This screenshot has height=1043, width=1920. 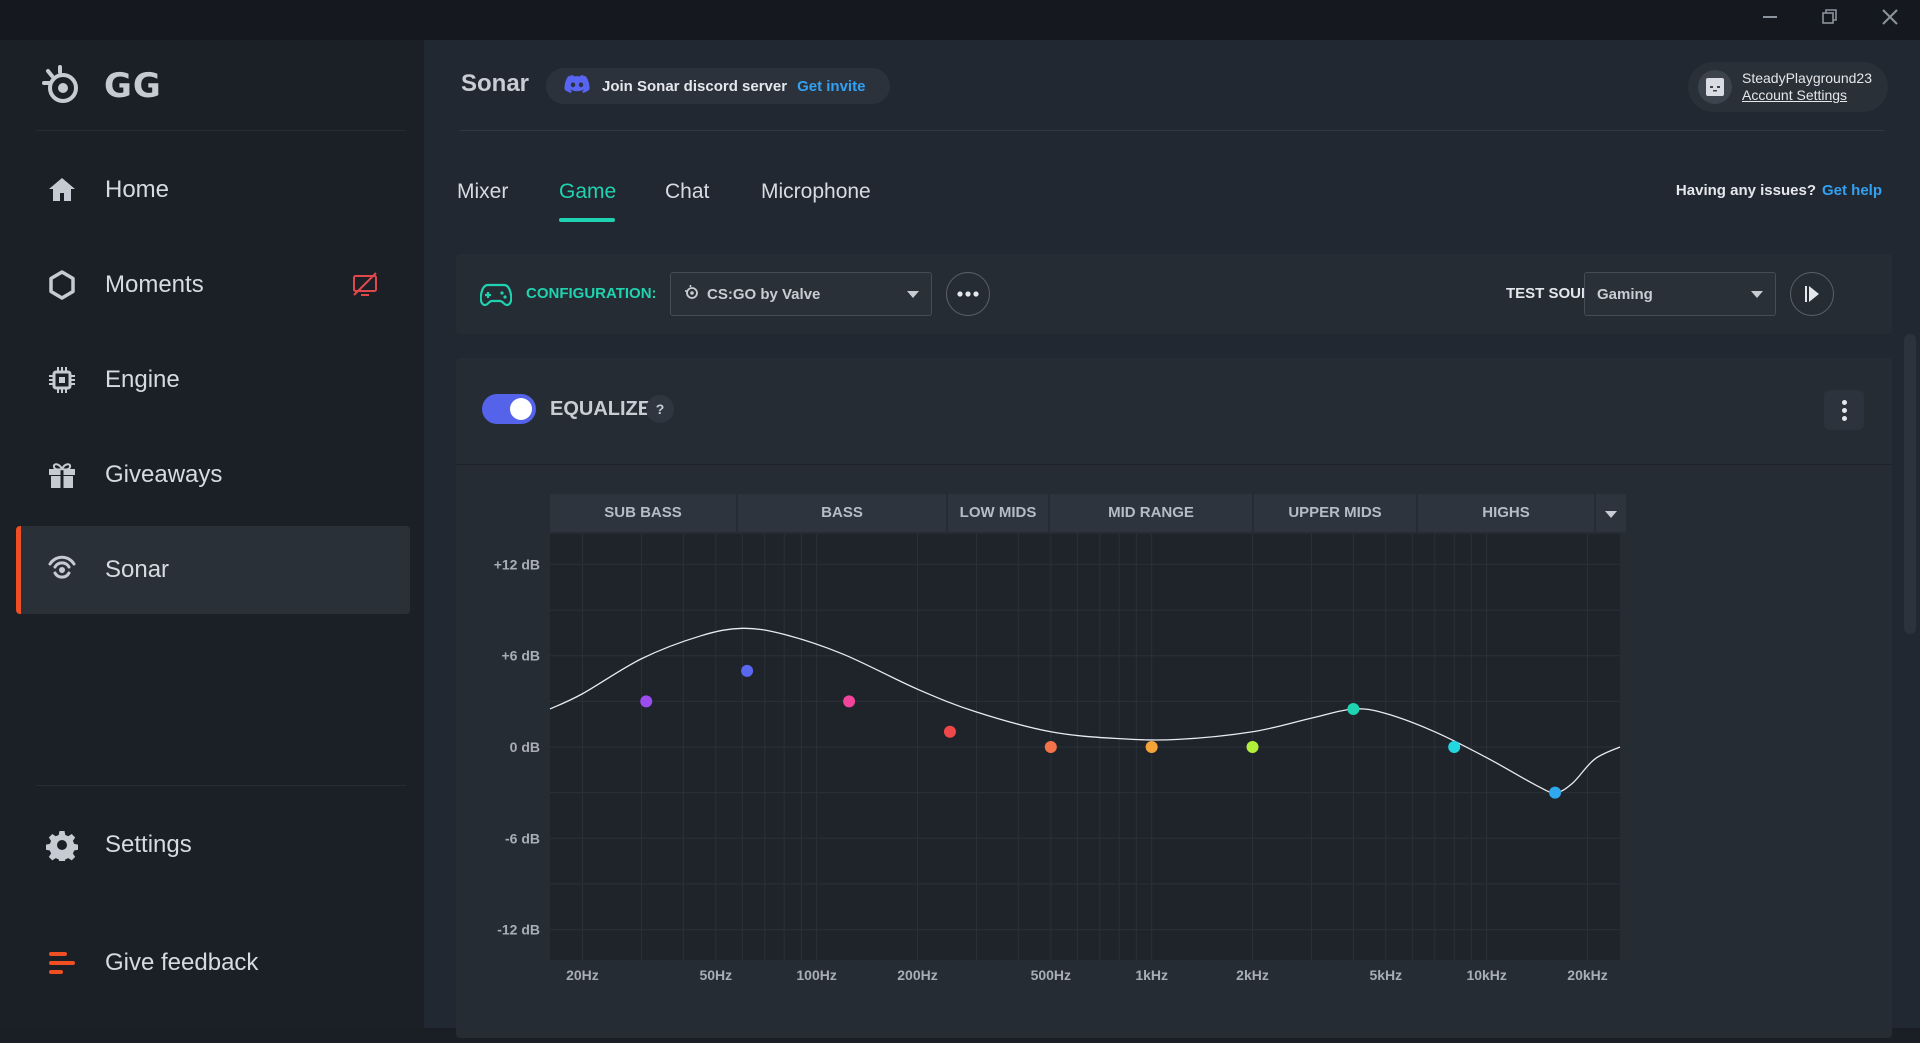 I want to click on title-bar, so click(x=960, y=20).